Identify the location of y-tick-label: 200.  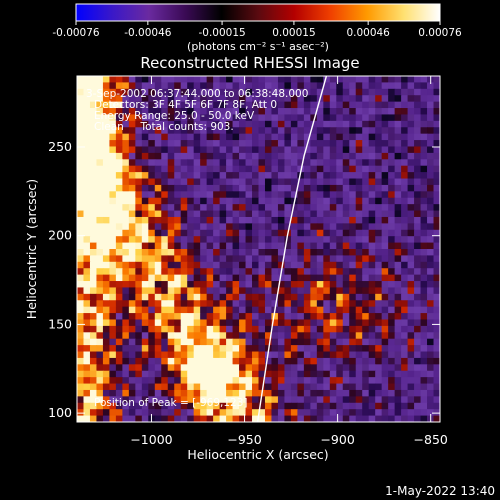
(60, 235).